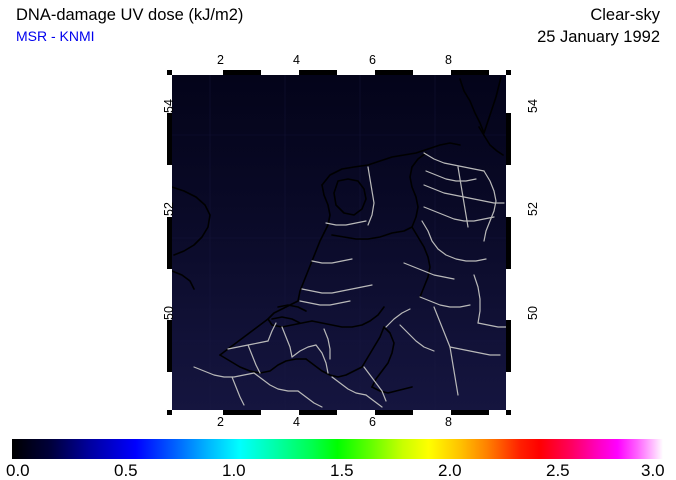 Image resolution: width=676 pixels, height=480 pixels. Describe the element at coordinates (337, 449) in the screenshot. I see `colorbar-gradient` at that location.